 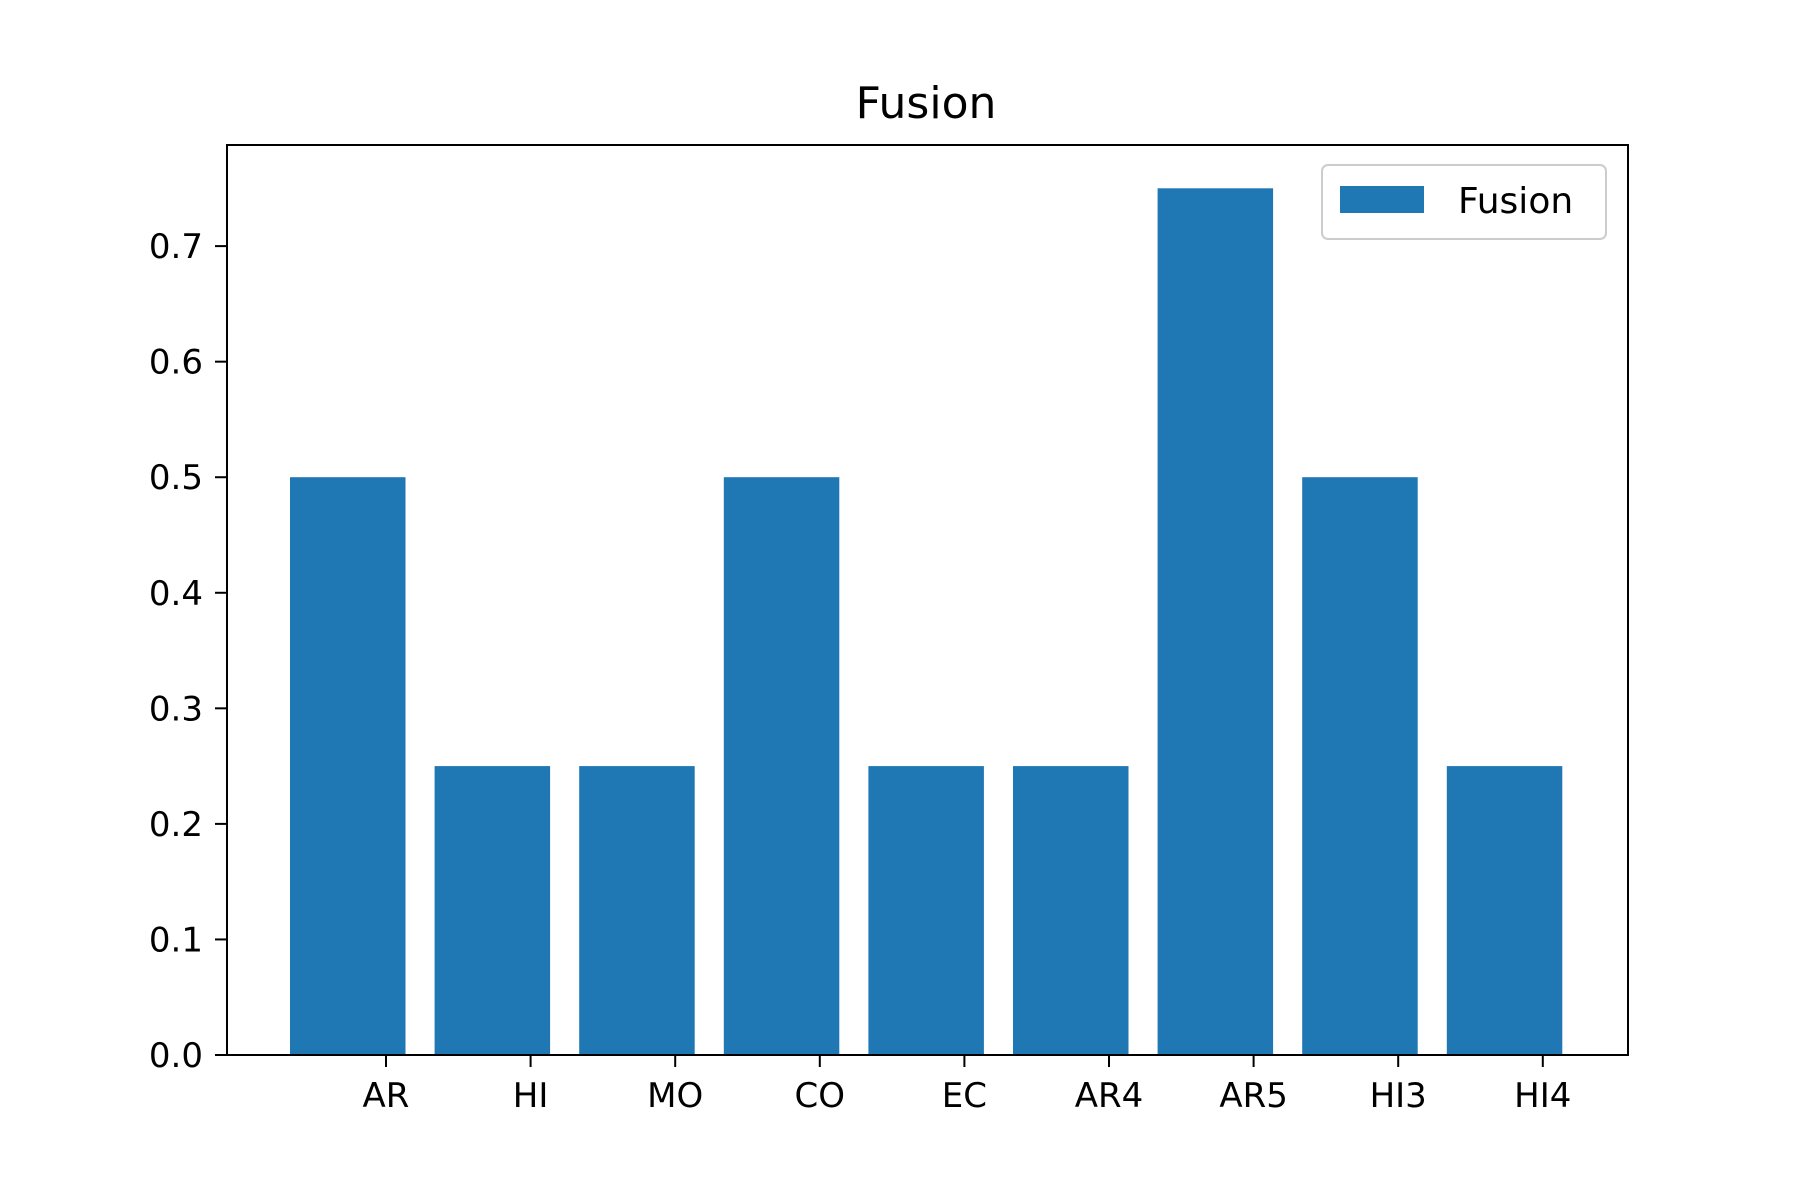 What do you see at coordinates (1515, 201) in the screenshot?
I see `legend-label: Fusion` at bounding box center [1515, 201].